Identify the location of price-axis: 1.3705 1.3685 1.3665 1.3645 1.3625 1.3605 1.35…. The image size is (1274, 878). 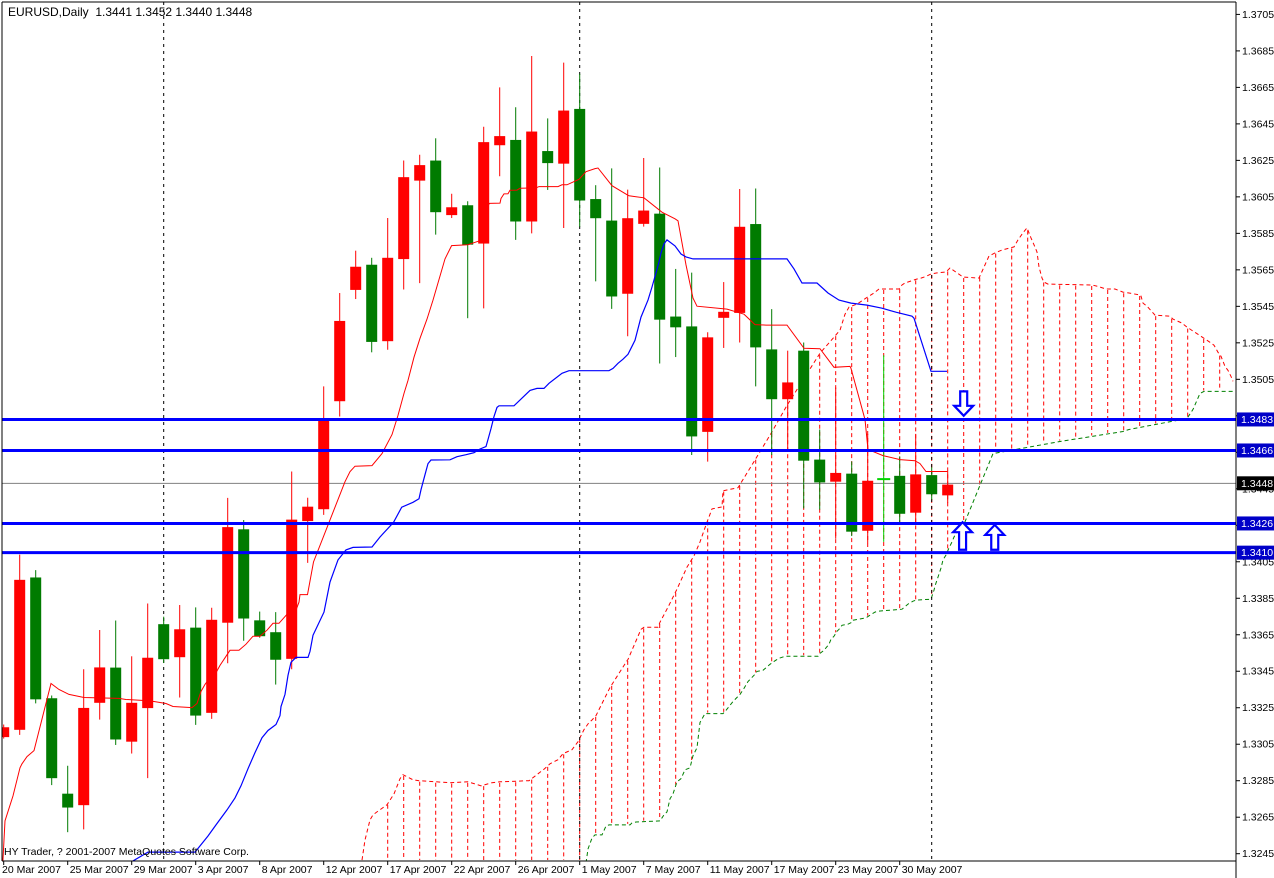
(1255, 434).